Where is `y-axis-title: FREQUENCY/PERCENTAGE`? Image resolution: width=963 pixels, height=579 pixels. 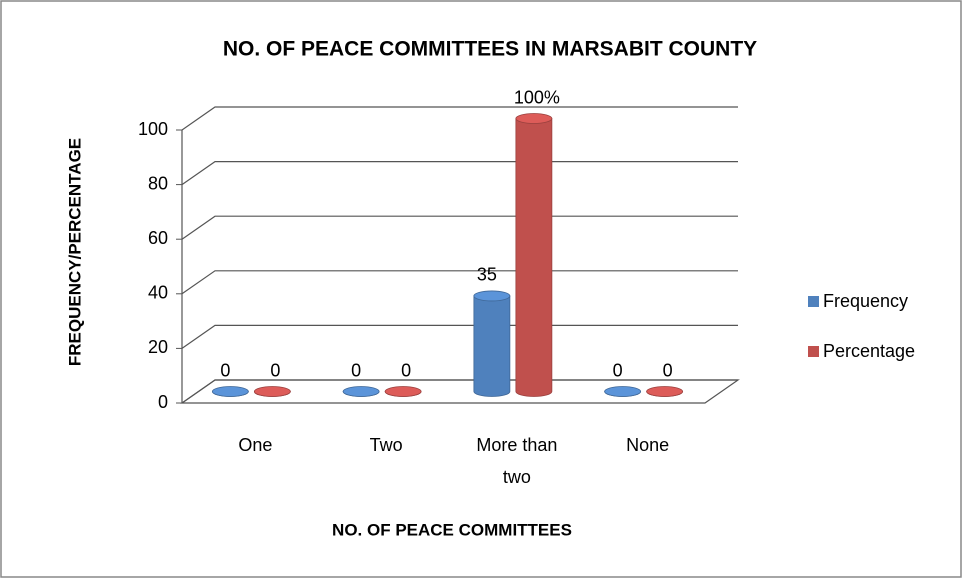 y-axis-title: FREQUENCY/PERCENTAGE is located at coordinates (74, 252).